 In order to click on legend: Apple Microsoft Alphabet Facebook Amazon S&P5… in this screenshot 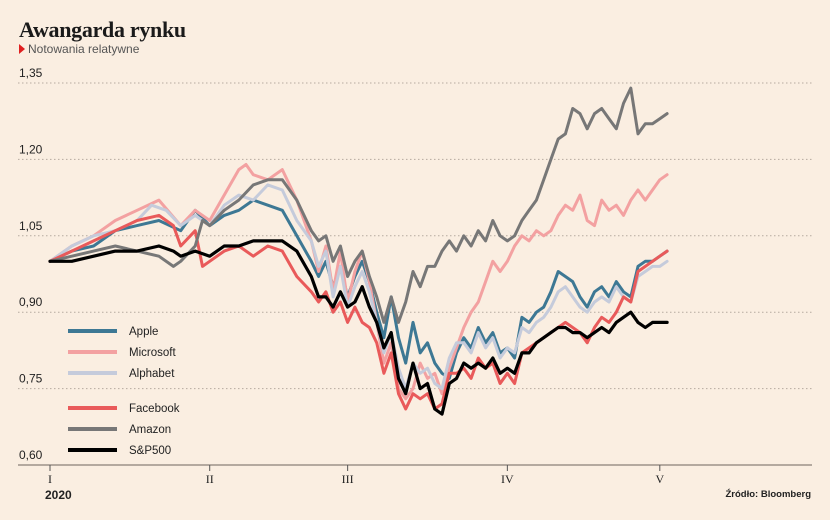, I will do `click(124, 391)`.